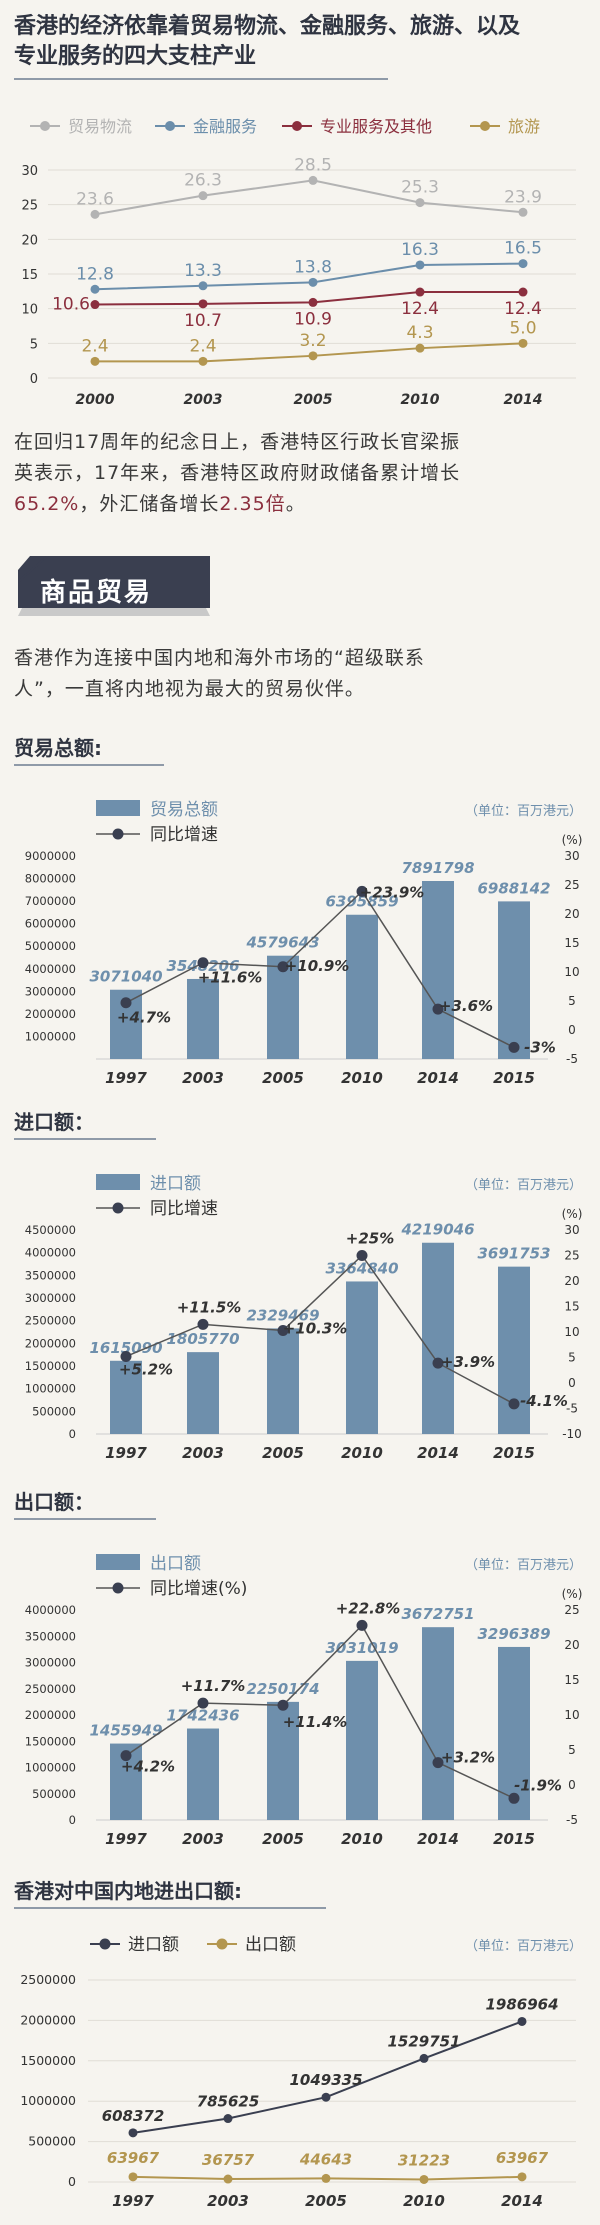 This screenshot has height=2225, width=600. Describe the element at coordinates (184, 810) in the screenshot. I see `legend-bar-label: 贸易总额` at that location.